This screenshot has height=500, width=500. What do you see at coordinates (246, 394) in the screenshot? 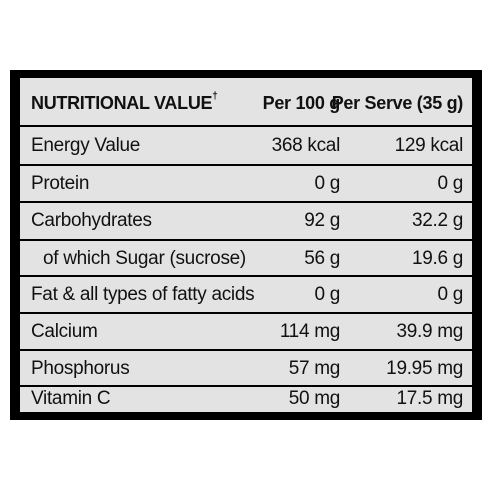
I see `table-row: Vitamin C 50 mg 17.5 mg` at bounding box center [246, 394].